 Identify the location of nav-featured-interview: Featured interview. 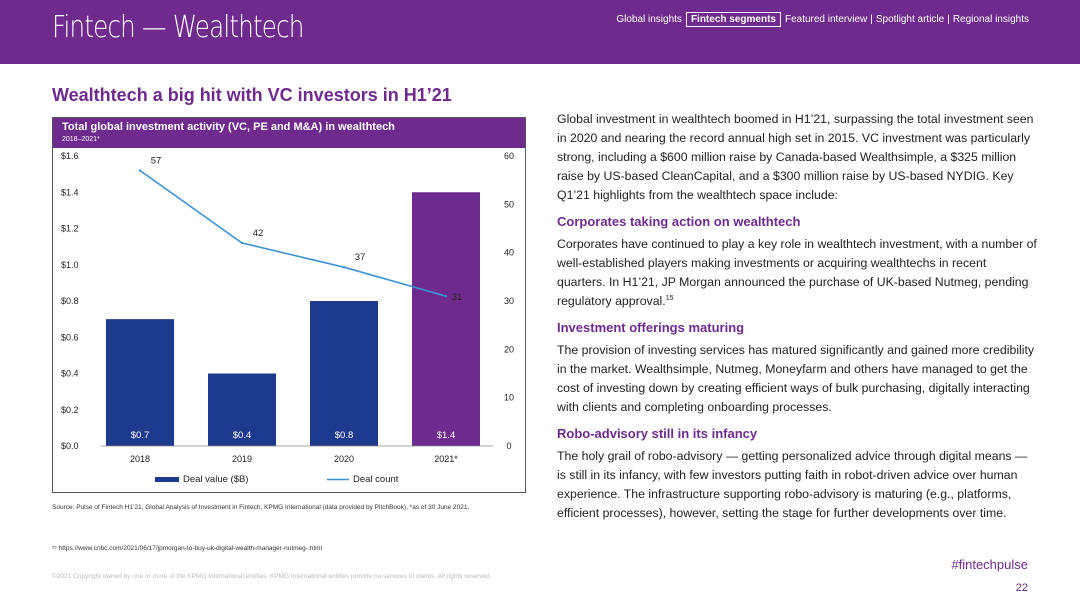
(826, 19).